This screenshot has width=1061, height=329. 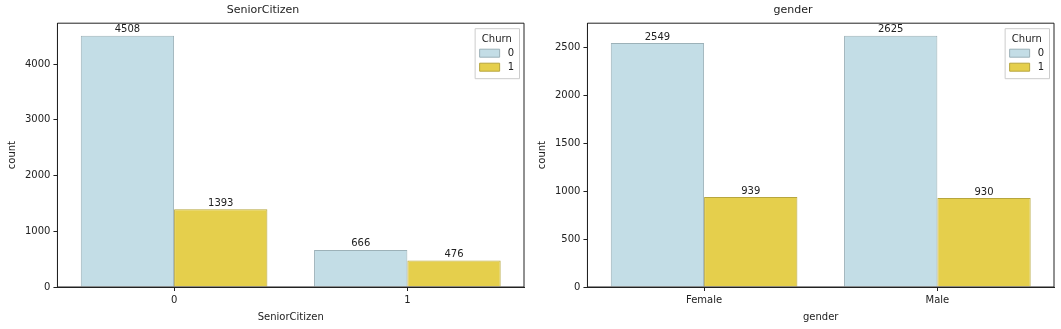 I want to click on y-tick-label: 1500, so click(x=568, y=143).